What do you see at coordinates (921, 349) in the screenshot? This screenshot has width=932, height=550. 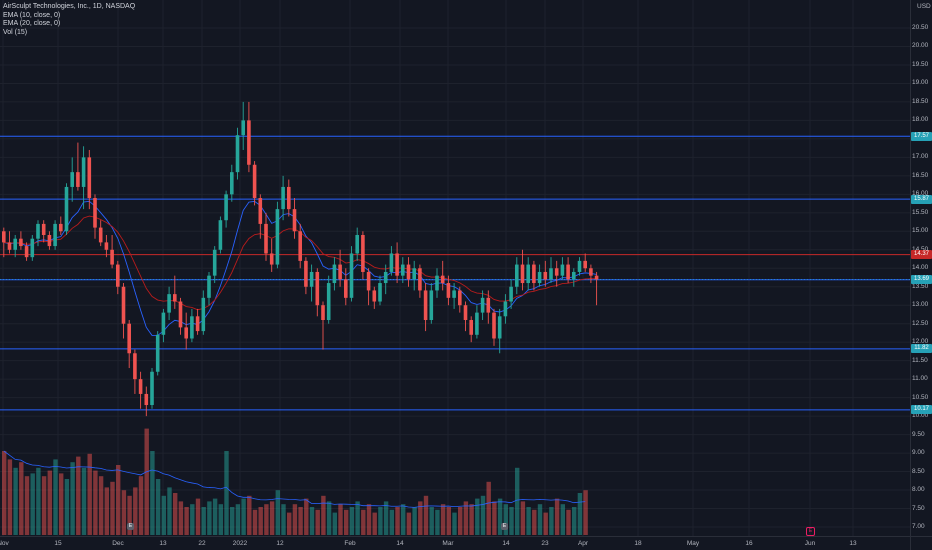 I see `price-tag: 11.82` at bounding box center [921, 349].